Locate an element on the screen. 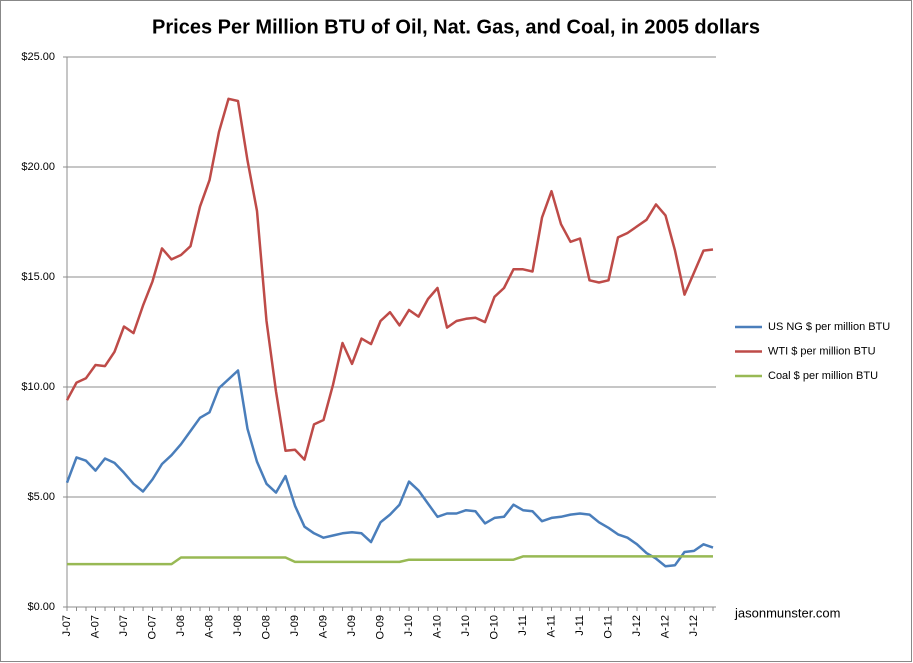 The height and width of the screenshot is (663, 913). x-tick-label: A-12 is located at coordinates (665, 626).